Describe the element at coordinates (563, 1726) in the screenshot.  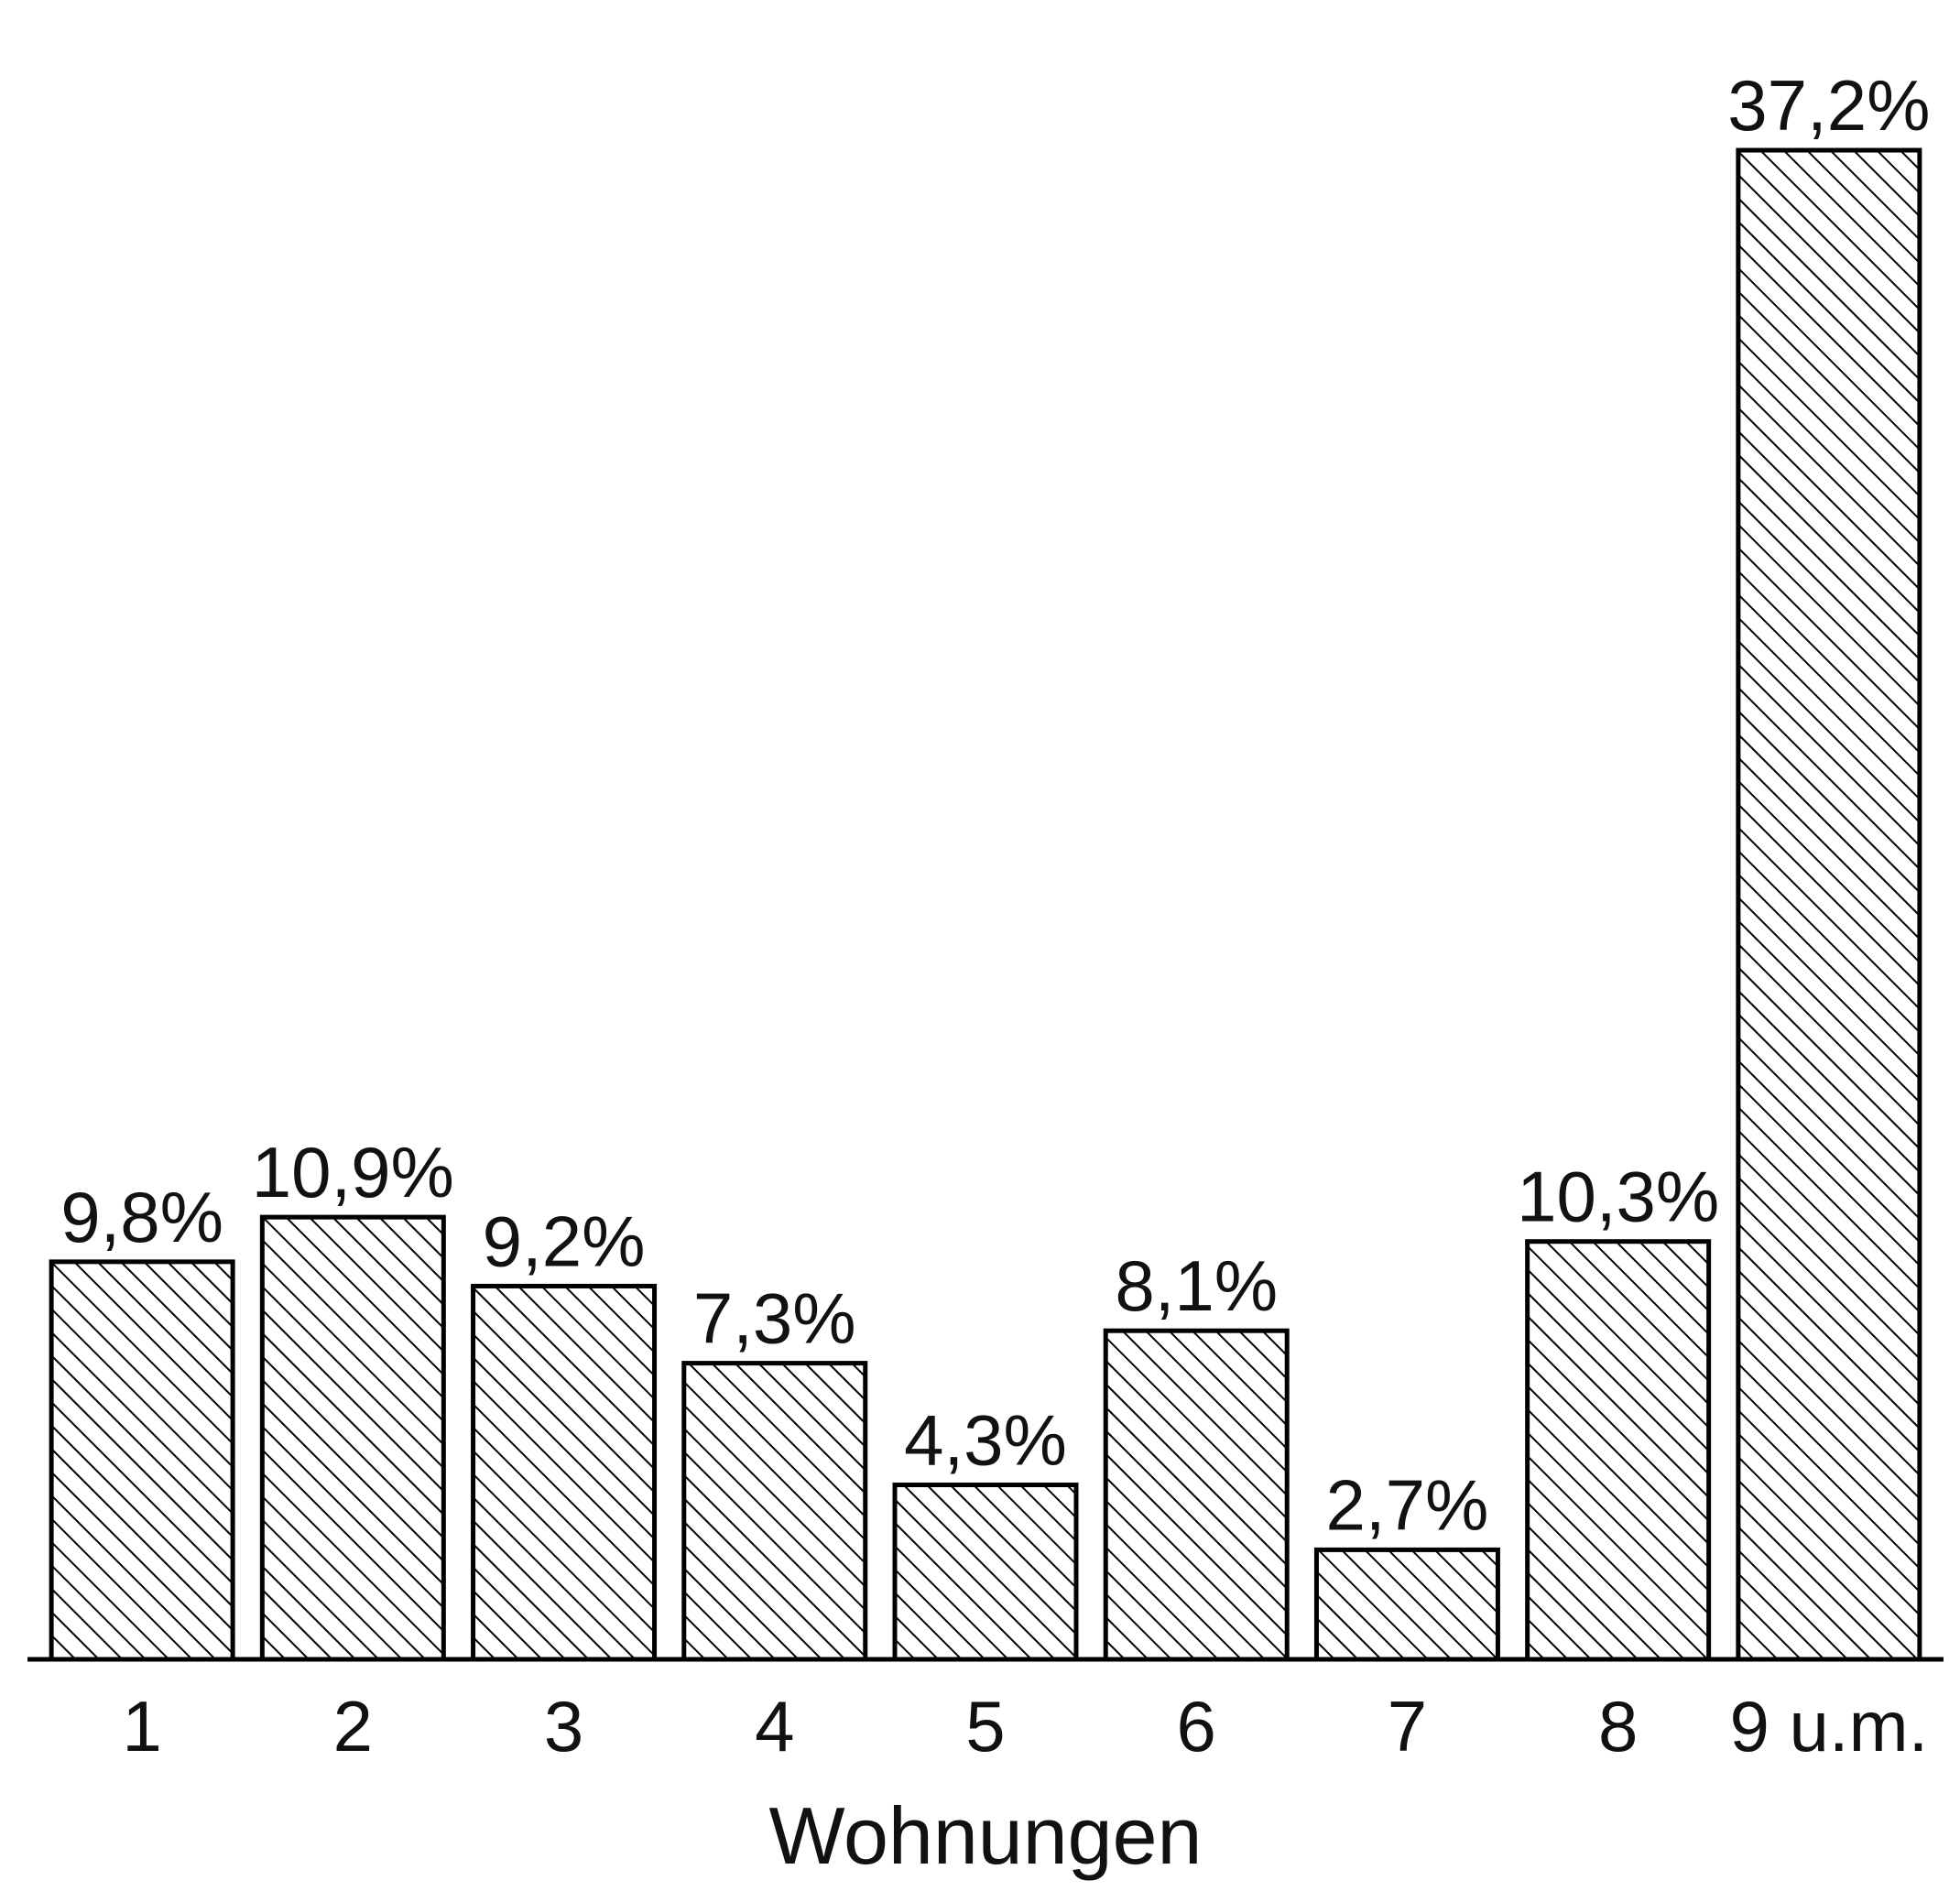
I see `x-tick-label-3: 3` at that location.